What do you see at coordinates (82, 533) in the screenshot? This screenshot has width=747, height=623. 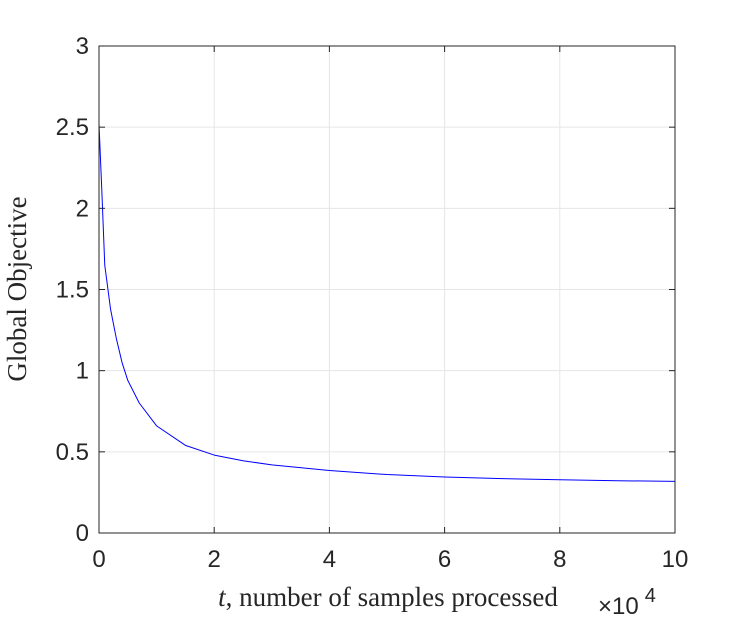 I see `y-tick-label: 0` at bounding box center [82, 533].